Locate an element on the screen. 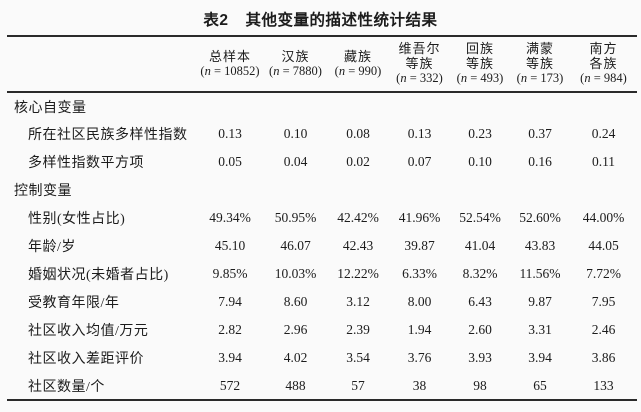  n-value: 173 is located at coordinates (550, 78).